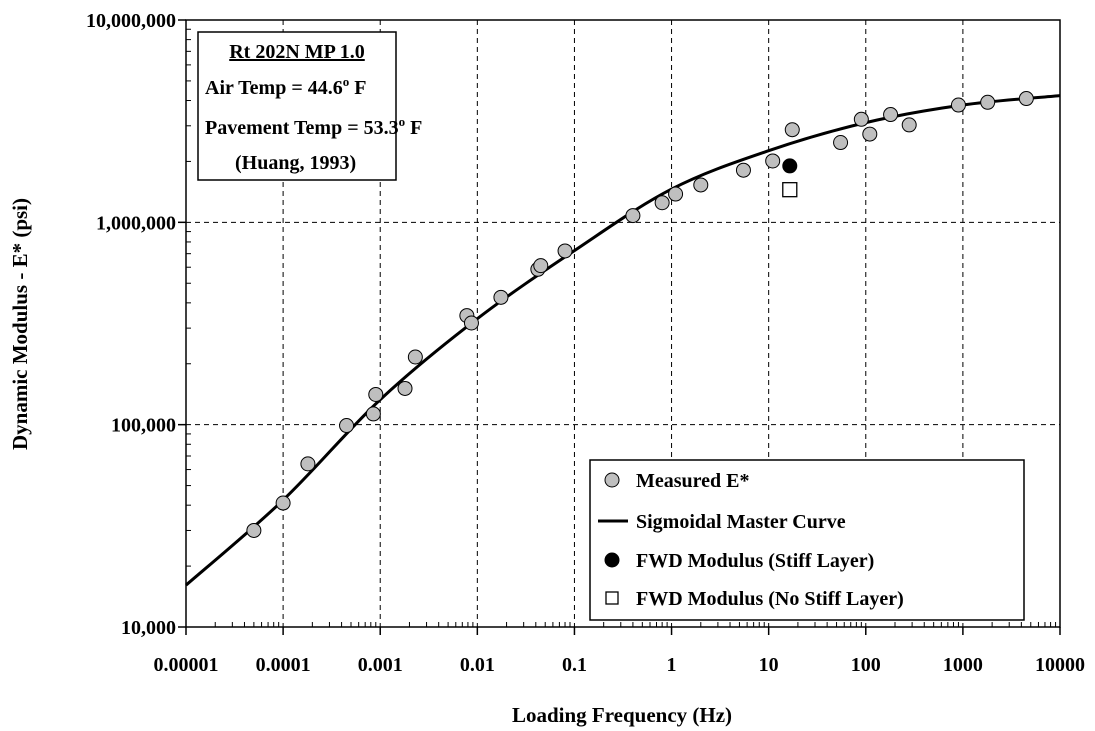 This screenshot has width=1095, height=731. I want to click on info-box-title: Rt 202N MP 1.0, so click(297, 52).